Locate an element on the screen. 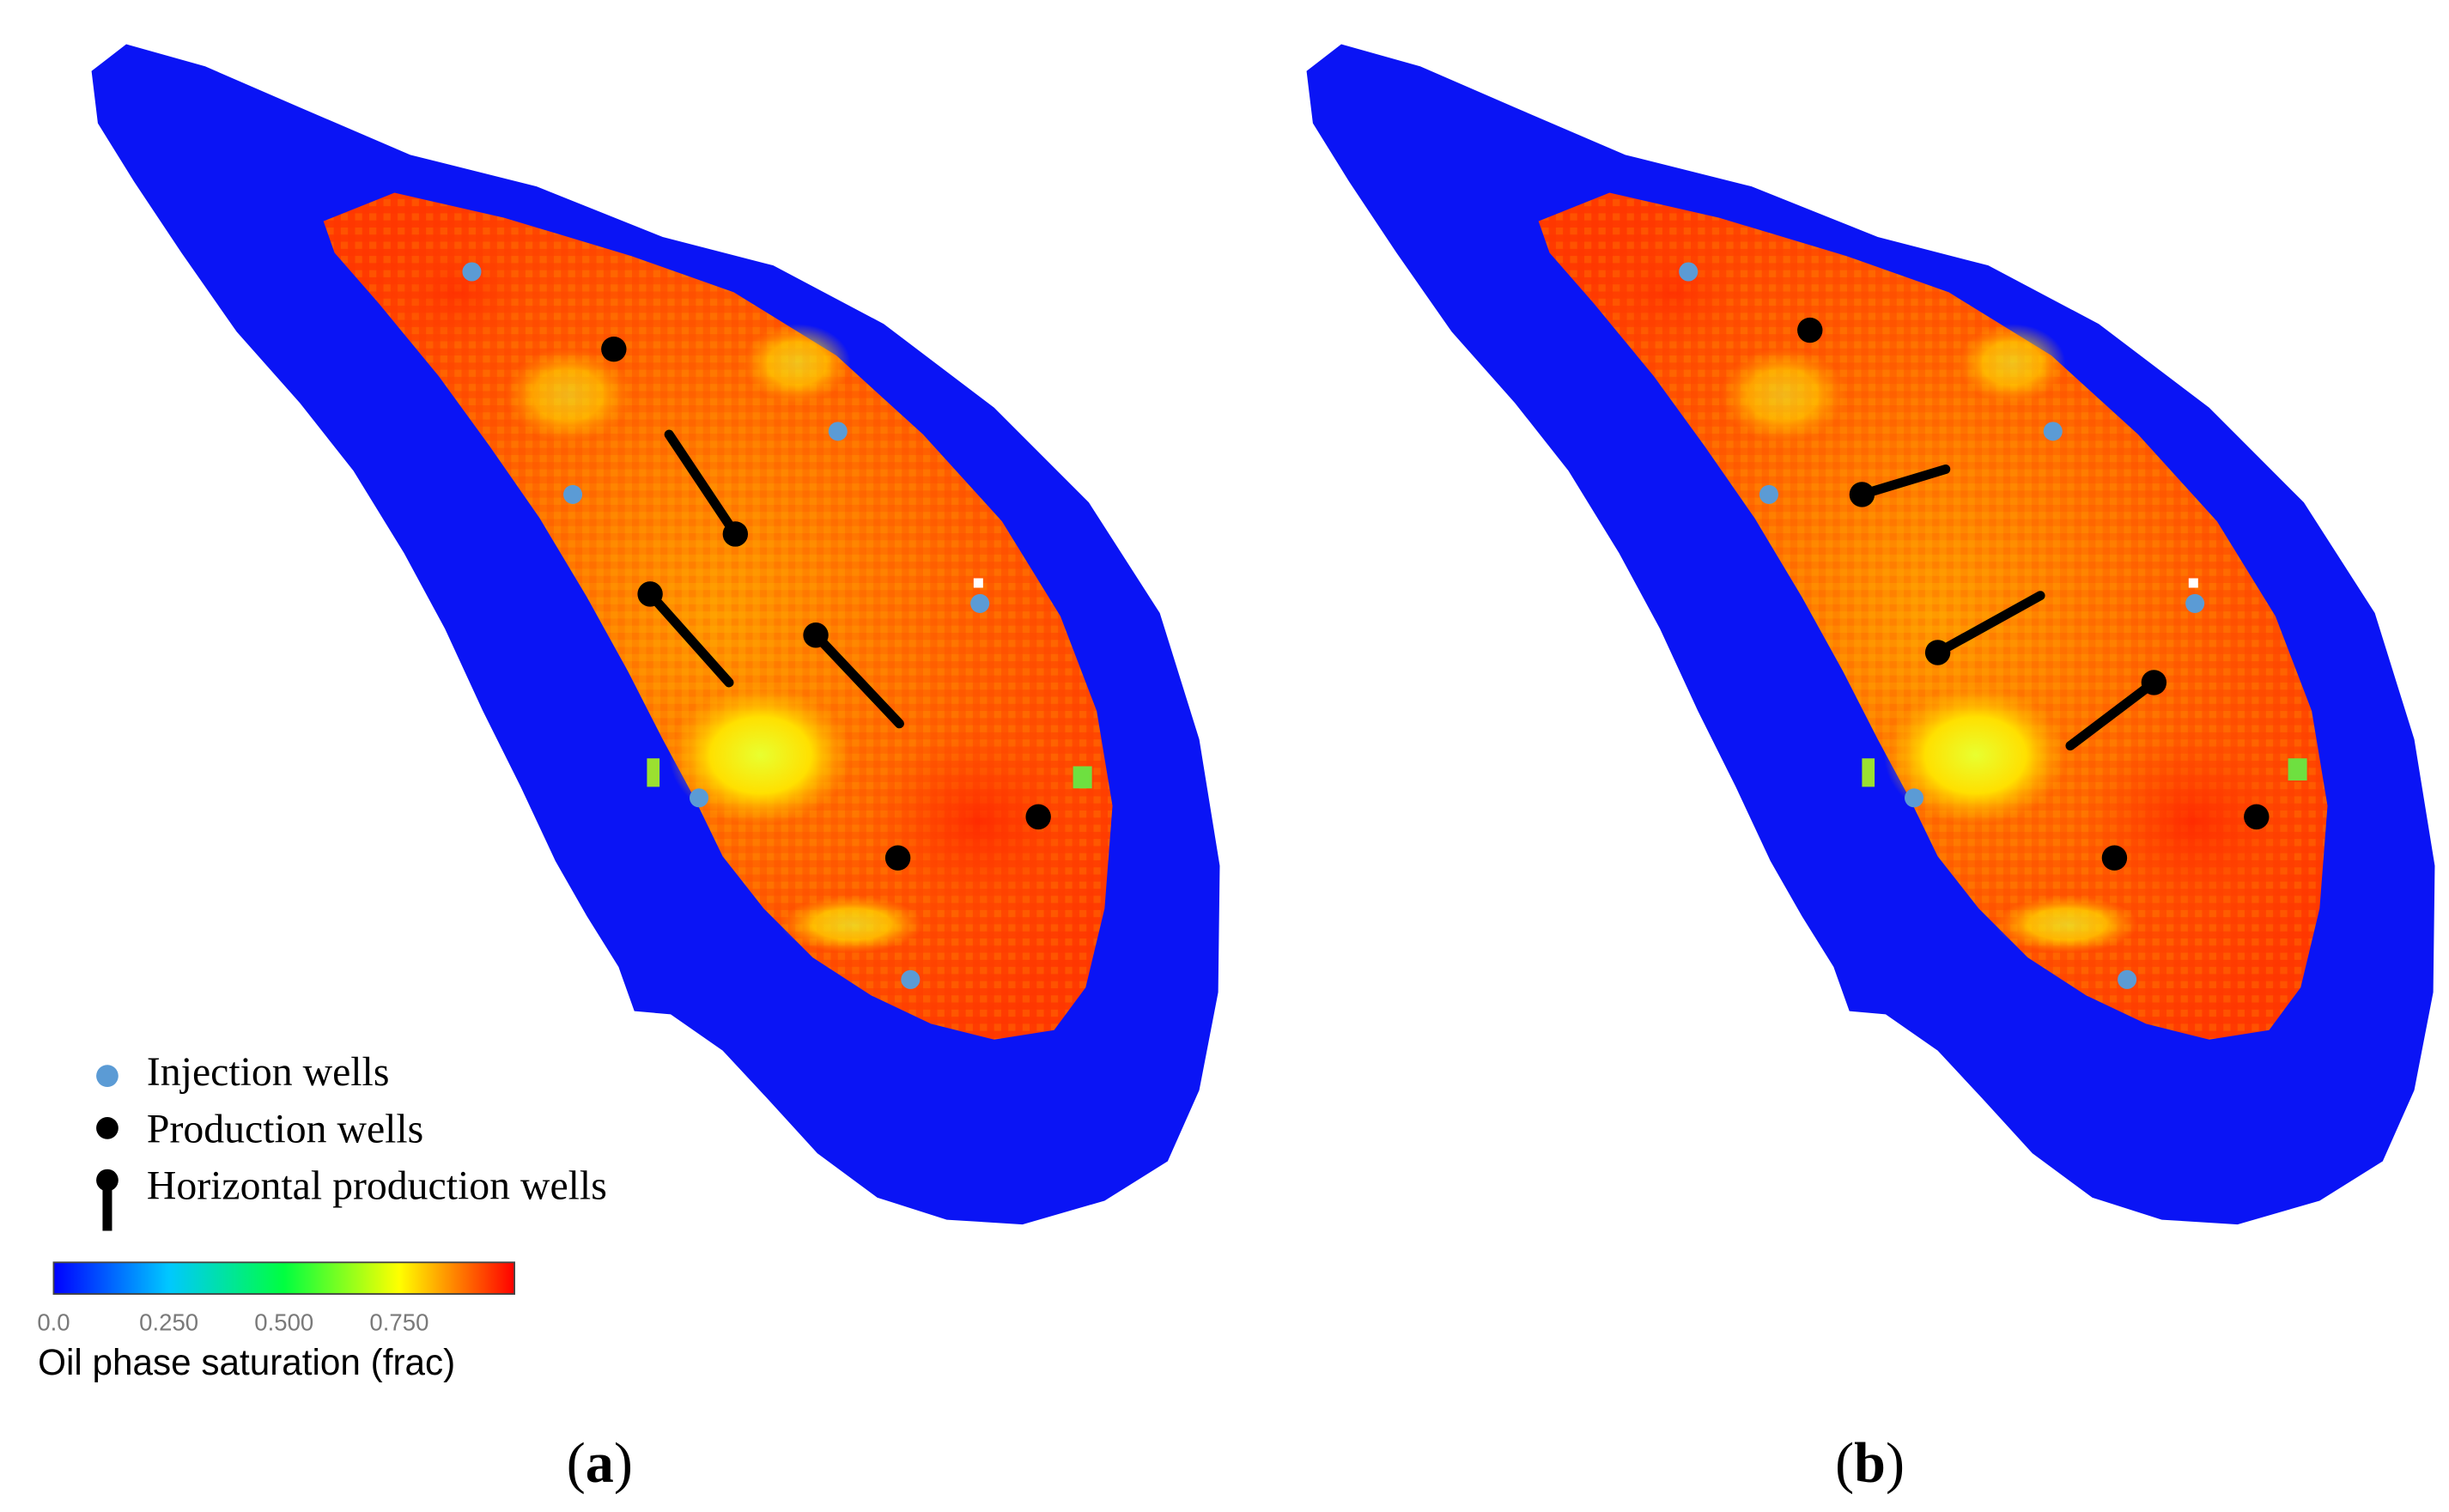 Image resolution: width=2449 pixels, height=1512 pixels. colorbar-tick-label: 0.500 is located at coordinates (283, 1322).